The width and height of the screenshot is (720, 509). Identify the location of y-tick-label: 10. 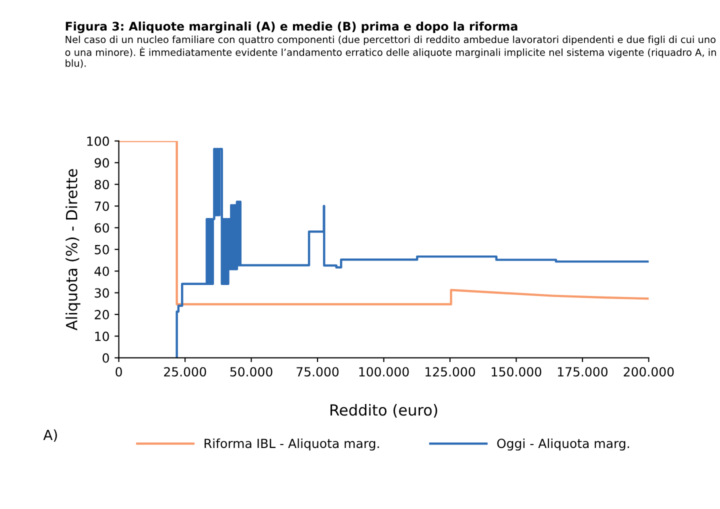
(102, 337).